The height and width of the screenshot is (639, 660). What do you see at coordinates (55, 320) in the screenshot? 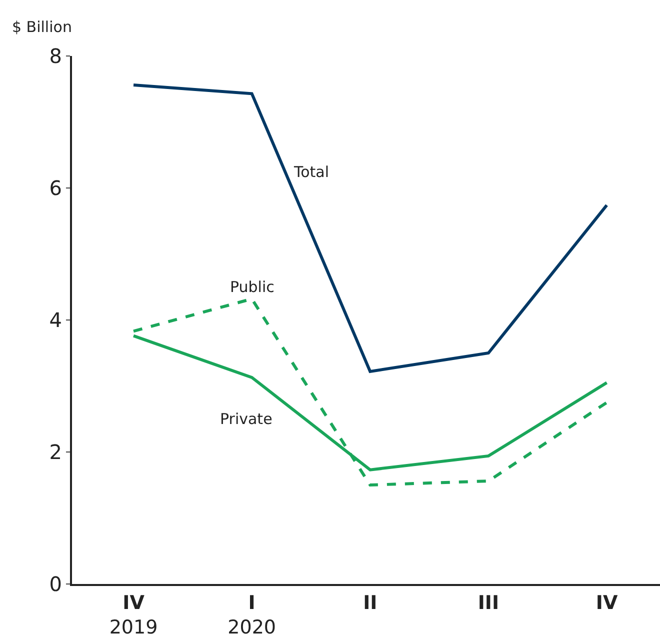
I see `y-tick-label: 4` at bounding box center [55, 320].